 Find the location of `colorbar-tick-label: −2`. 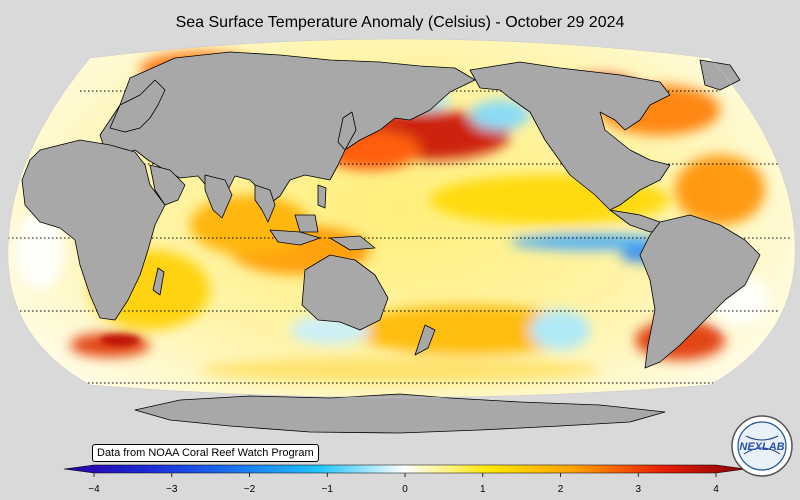

colorbar-tick-label: −2 is located at coordinates (249, 489).